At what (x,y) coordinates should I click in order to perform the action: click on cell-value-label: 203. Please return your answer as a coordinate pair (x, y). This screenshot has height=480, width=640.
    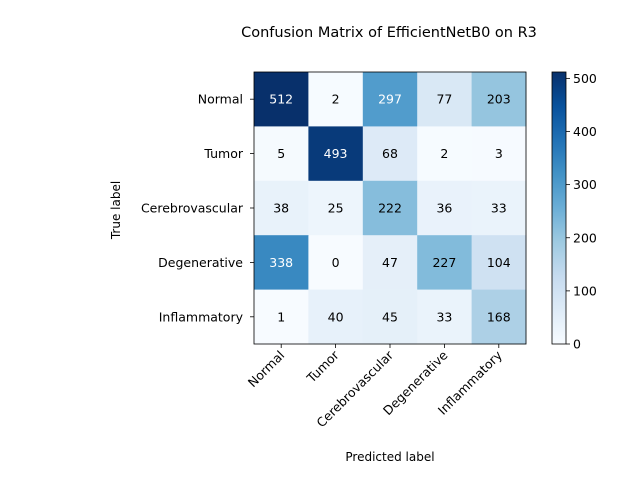
    Looking at the image, I should click on (499, 99).